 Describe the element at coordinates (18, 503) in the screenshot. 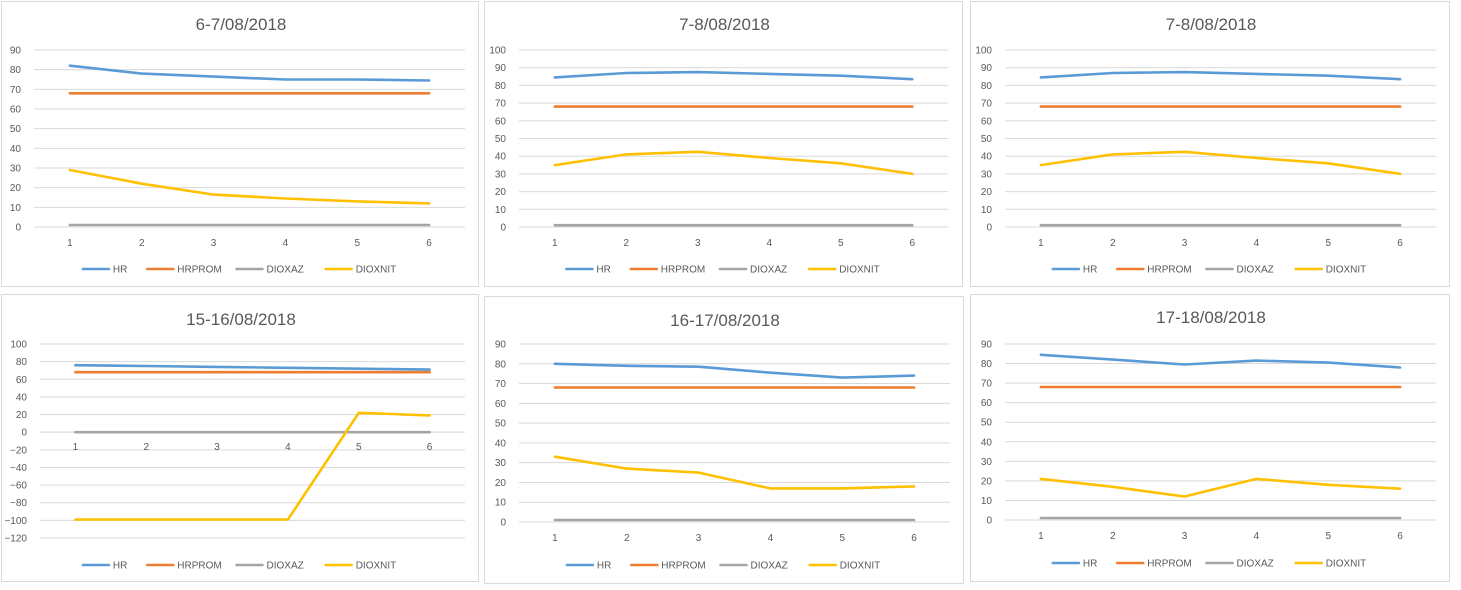

I see `y-tick-label: −80` at that location.